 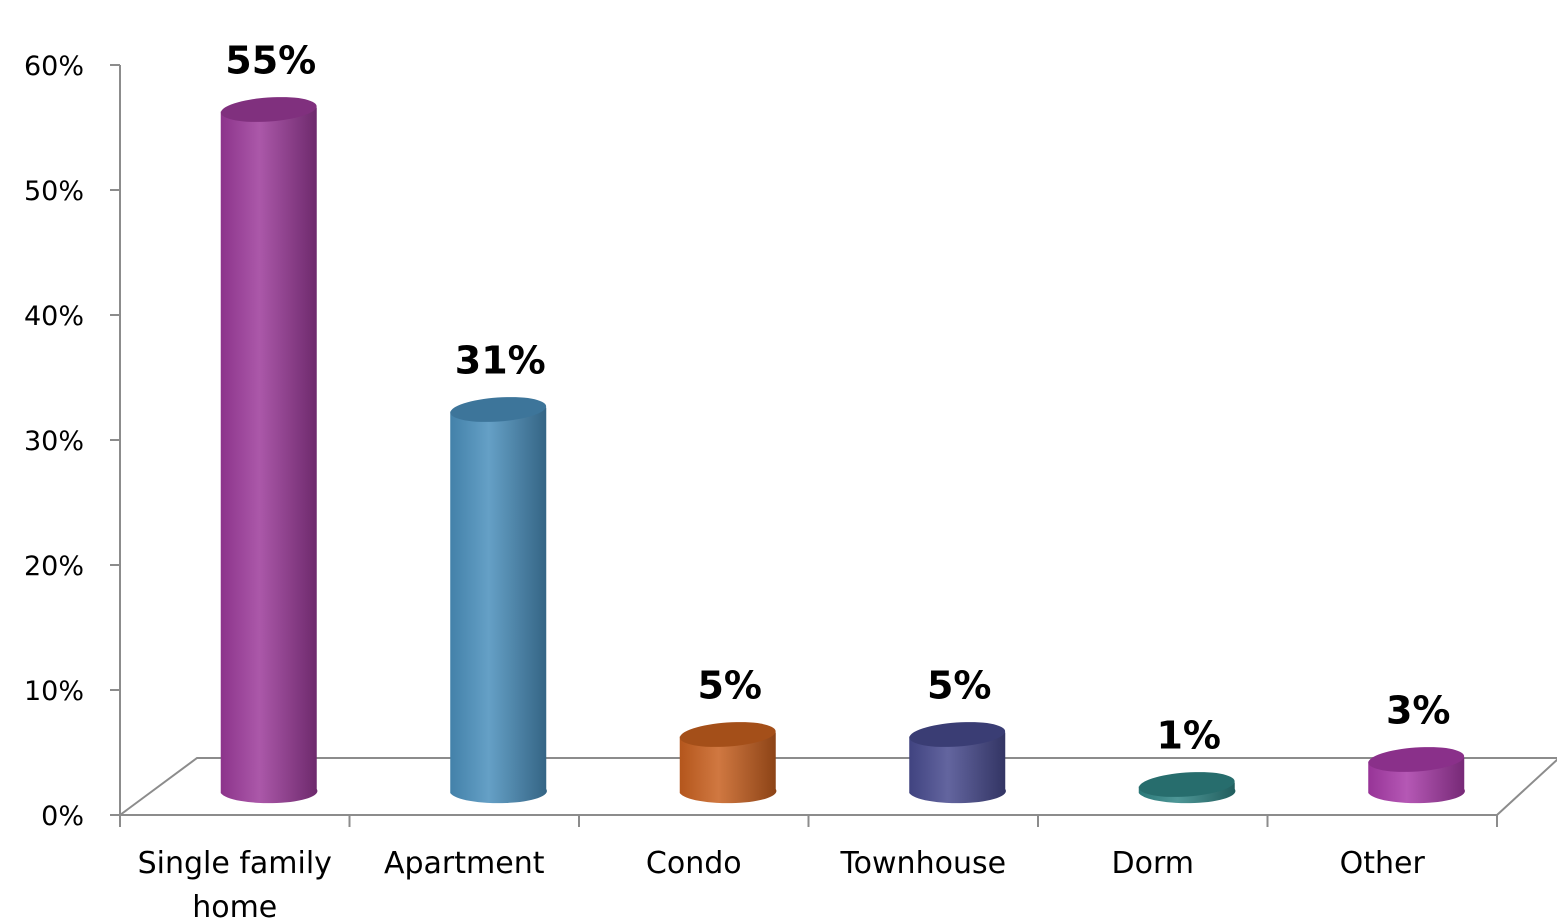 I want to click on y-tick-label: 30%, so click(x=54, y=441).